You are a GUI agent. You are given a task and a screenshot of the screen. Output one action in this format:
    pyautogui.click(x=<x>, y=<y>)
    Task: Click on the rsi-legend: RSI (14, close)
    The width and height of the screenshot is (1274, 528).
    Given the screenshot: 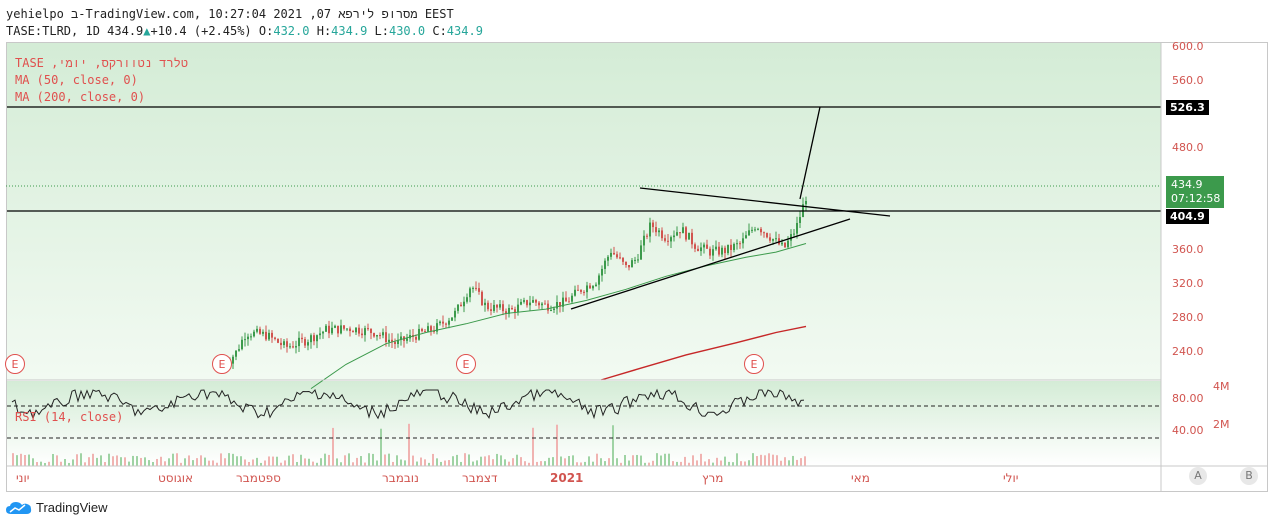 What is the action you would take?
    pyautogui.click(x=69, y=417)
    